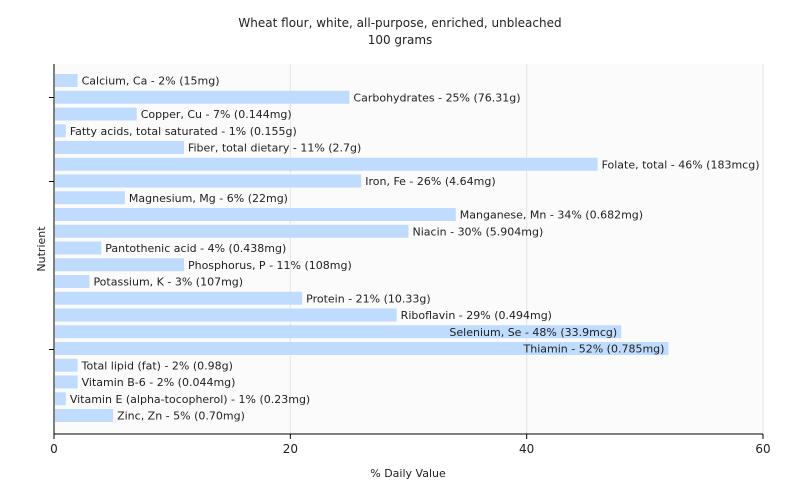 The height and width of the screenshot is (500, 800). What do you see at coordinates (594, 349) in the screenshot?
I see `bar-label: Thiamin - 52% (0.785mg)` at bounding box center [594, 349].